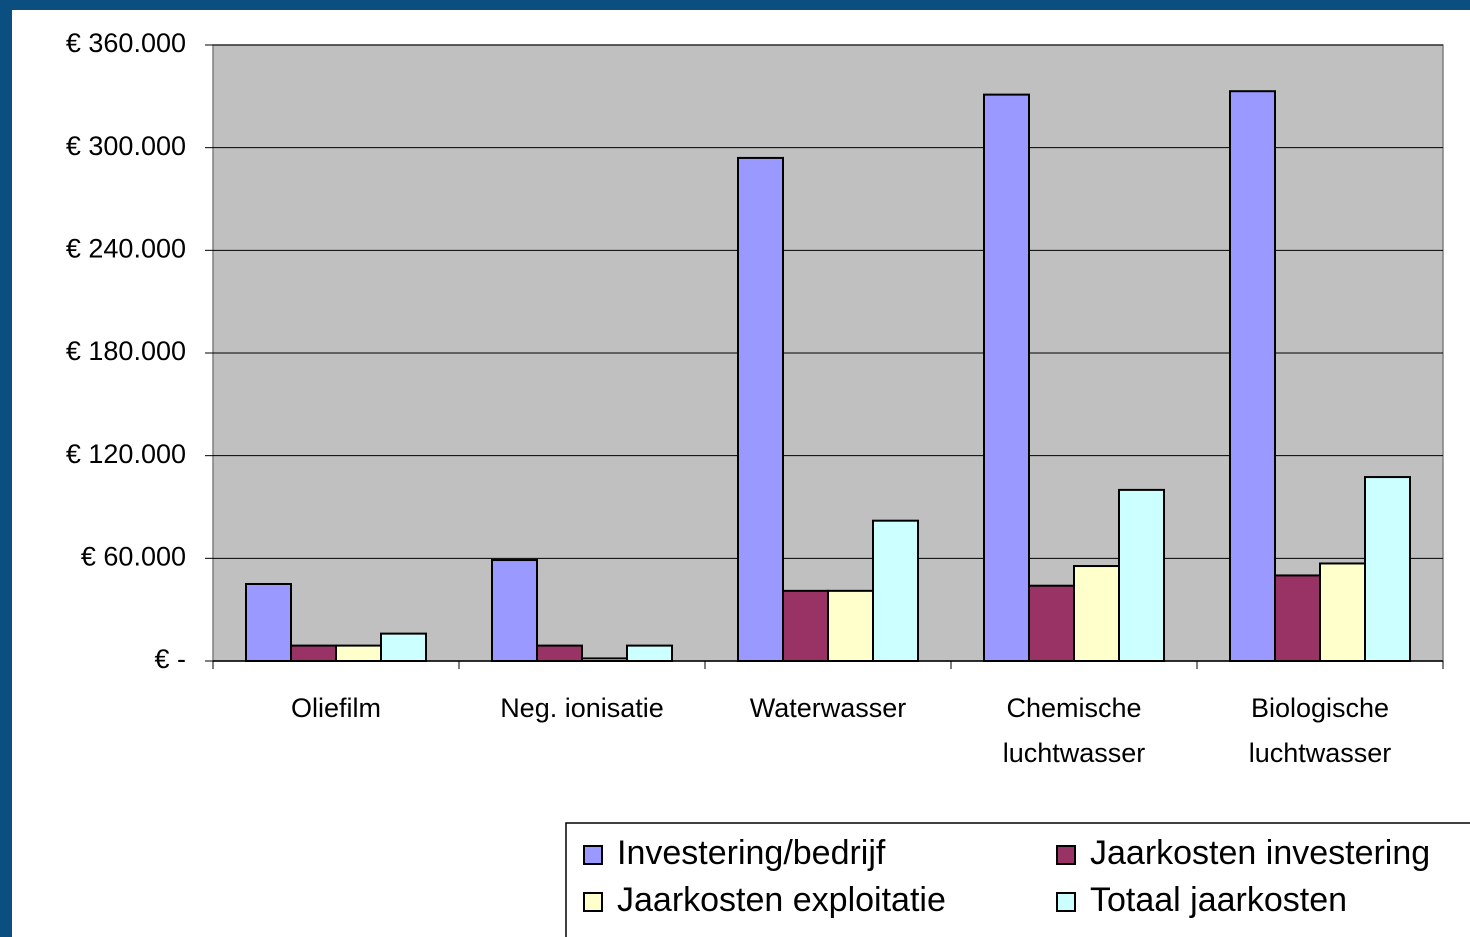 The image size is (1470, 937). What do you see at coordinates (1218, 900) in the screenshot?
I see `legend-label: Totaal jaarkosten` at bounding box center [1218, 900].